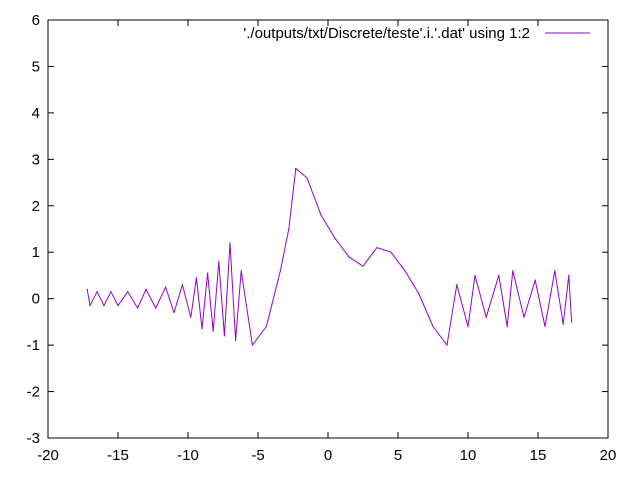  What do you see at coordinates (48, 455) in the screenshot?
I see `x-tick-label: -20` at bounding box center [48, 455].